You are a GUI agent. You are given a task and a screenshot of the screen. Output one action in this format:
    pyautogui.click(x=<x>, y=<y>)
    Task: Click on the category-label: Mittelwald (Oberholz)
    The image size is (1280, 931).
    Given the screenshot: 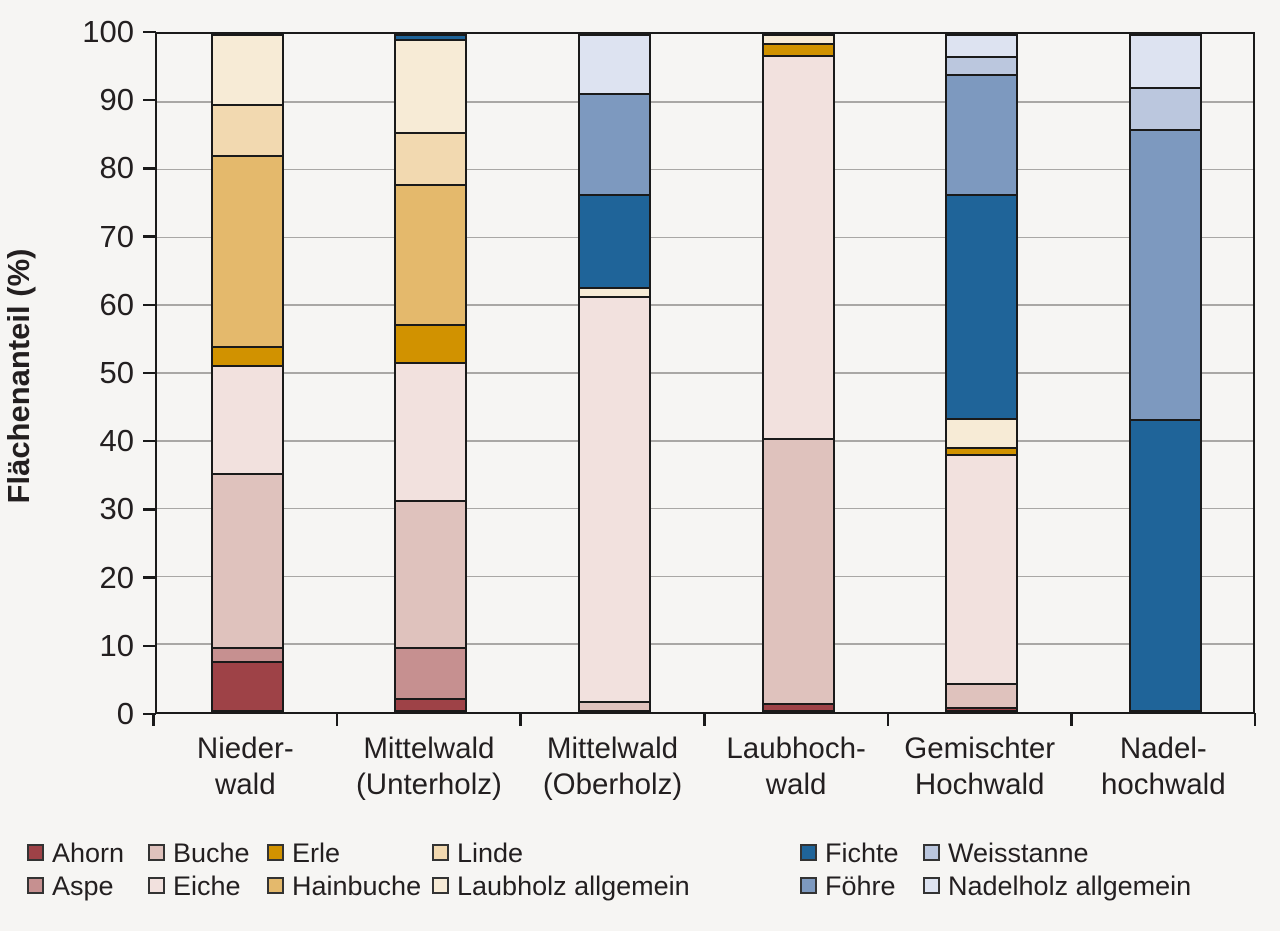 What is the action you would take?
    pyautogui.click(x=613, y=767)
    